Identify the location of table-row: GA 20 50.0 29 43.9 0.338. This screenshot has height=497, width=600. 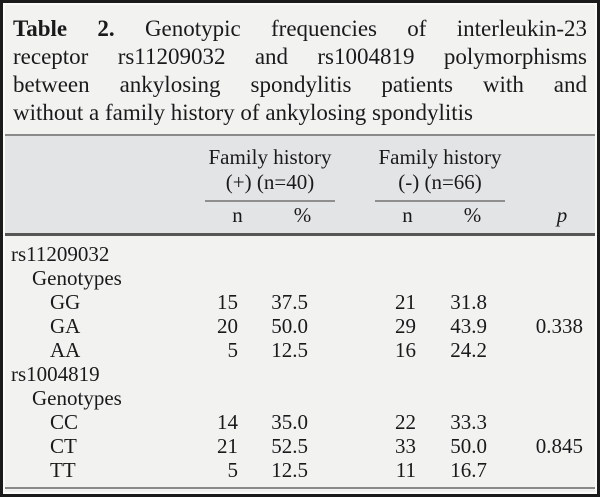
(300, 326).